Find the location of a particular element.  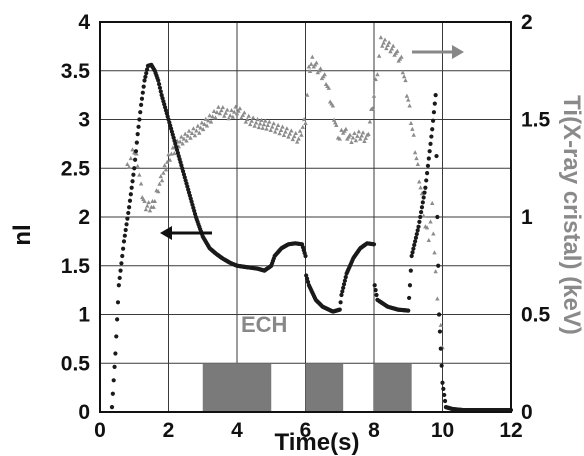

y-tick-label: 2.5 is located at coordinates (76, 168).